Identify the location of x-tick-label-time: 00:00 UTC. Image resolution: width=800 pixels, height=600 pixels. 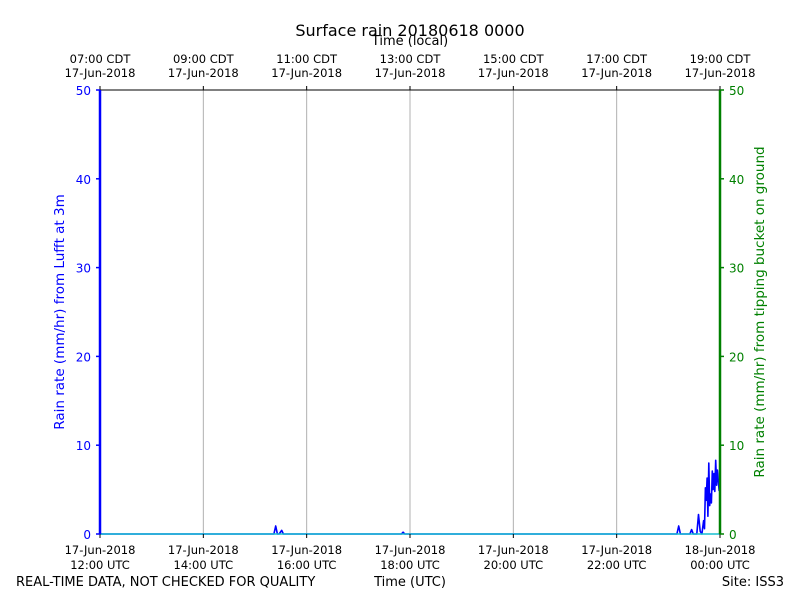
(720, 565).